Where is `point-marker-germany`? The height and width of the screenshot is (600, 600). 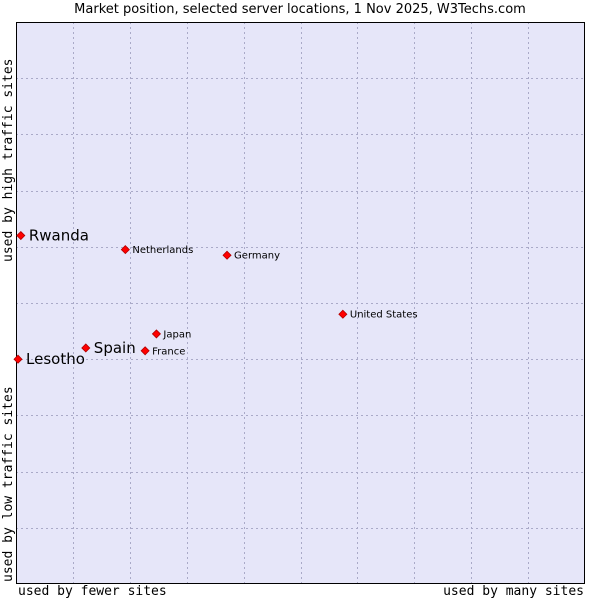
point-marker-germany is located at coordinates (227, 255).